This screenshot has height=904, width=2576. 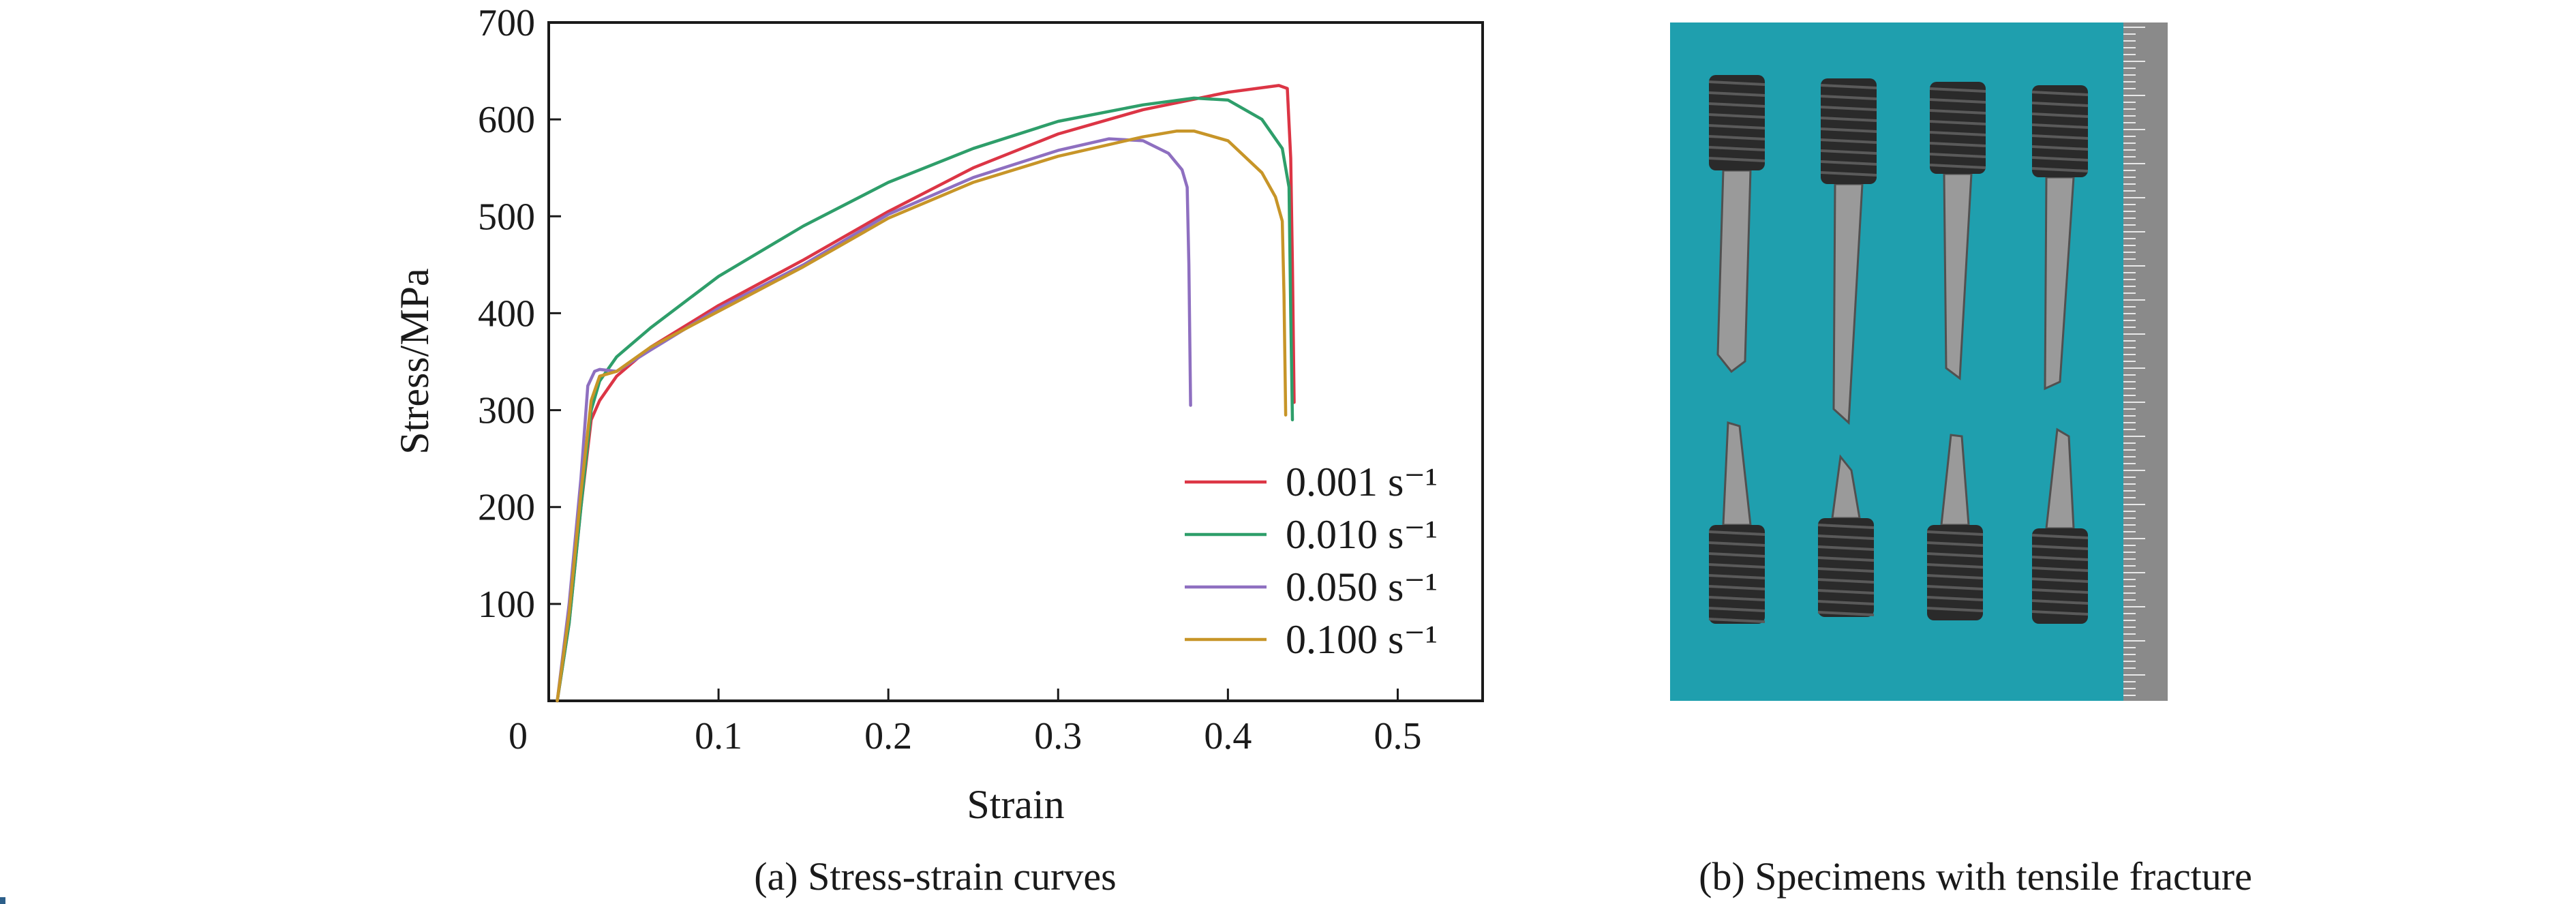 I want to click on chart-legend: 0.001 s⁻¹ 0.010 s⁻¹ 0.050 s⁻¹ 0.100 s⁻¹, so click(x=1311, y=560).